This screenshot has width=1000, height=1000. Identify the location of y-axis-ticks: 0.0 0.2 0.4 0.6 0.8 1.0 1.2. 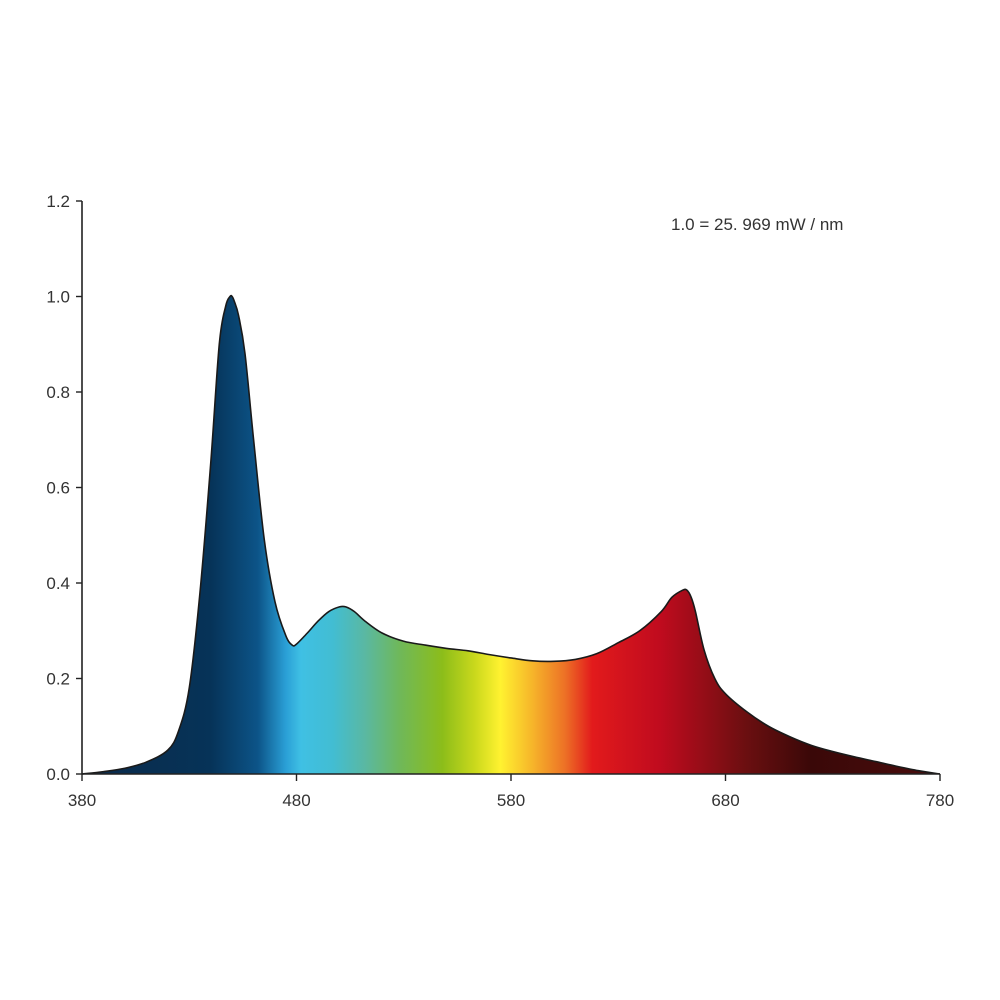
(64, 488).